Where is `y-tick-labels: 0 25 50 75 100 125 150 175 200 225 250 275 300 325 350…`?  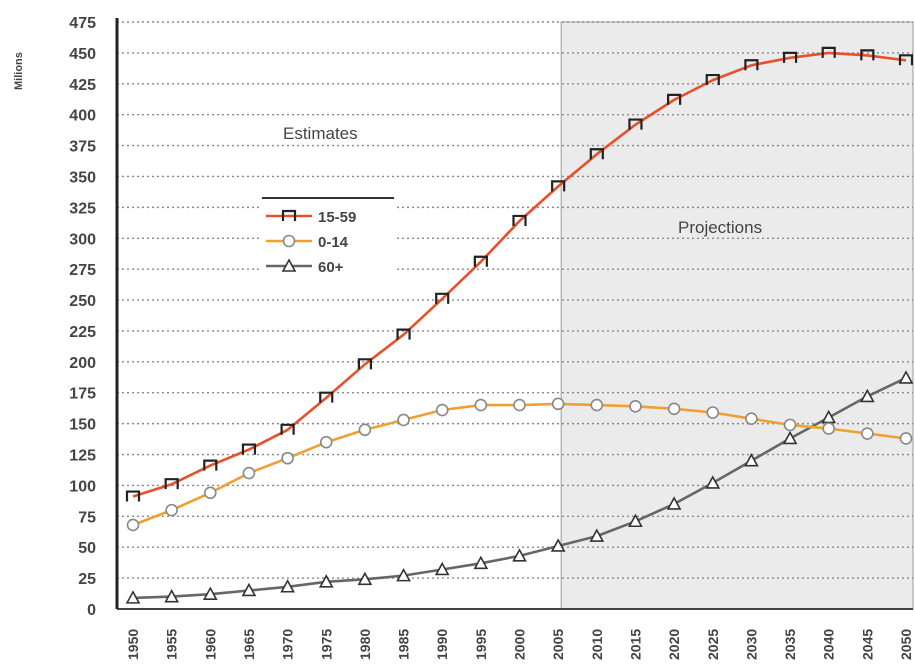
y-tick-labels: 0 25 50 75 100 125 150 175 200 225 250 275 300 325 350… is located at coordinates (82, 317).